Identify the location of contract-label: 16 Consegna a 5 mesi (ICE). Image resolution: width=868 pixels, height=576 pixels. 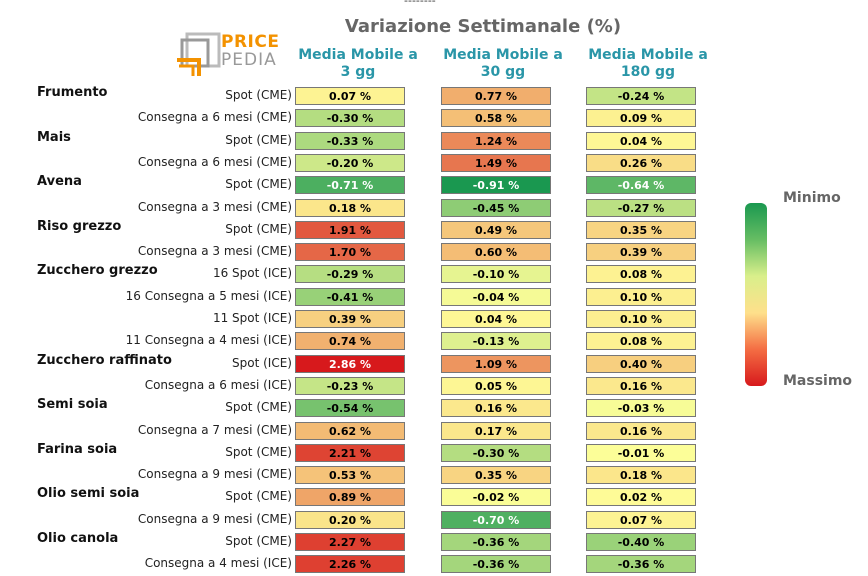
(208, 295).